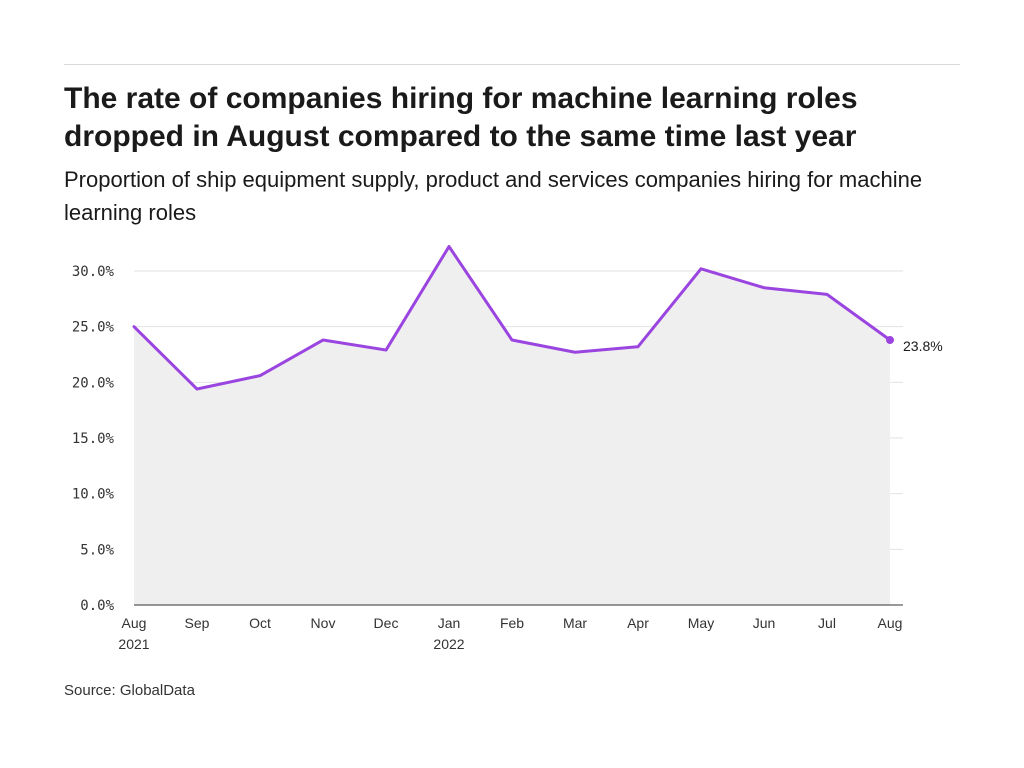 Image resolution: width=1024 pixels, height=768 pixels. I want to click on y-tick-label: 30.0%, so click(93, 272).